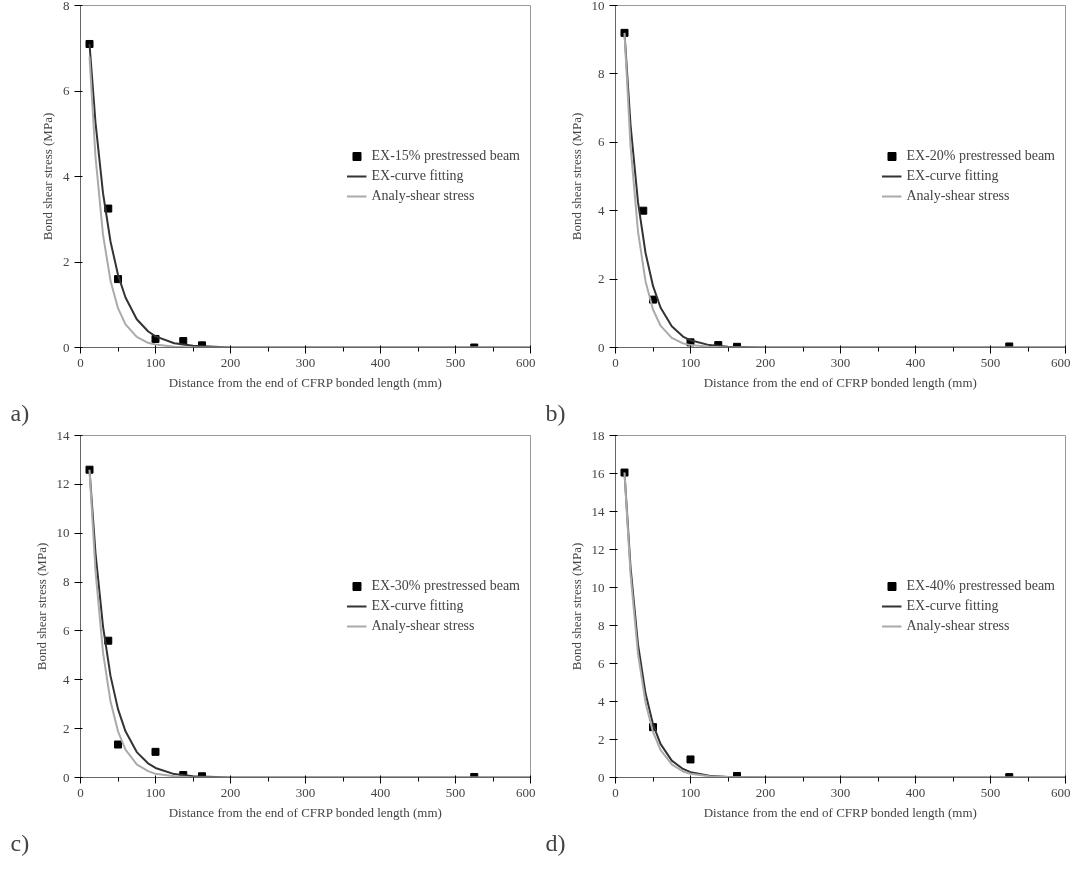 The image size is (1080, 883). I want to click on text: c), so click(20, 842).